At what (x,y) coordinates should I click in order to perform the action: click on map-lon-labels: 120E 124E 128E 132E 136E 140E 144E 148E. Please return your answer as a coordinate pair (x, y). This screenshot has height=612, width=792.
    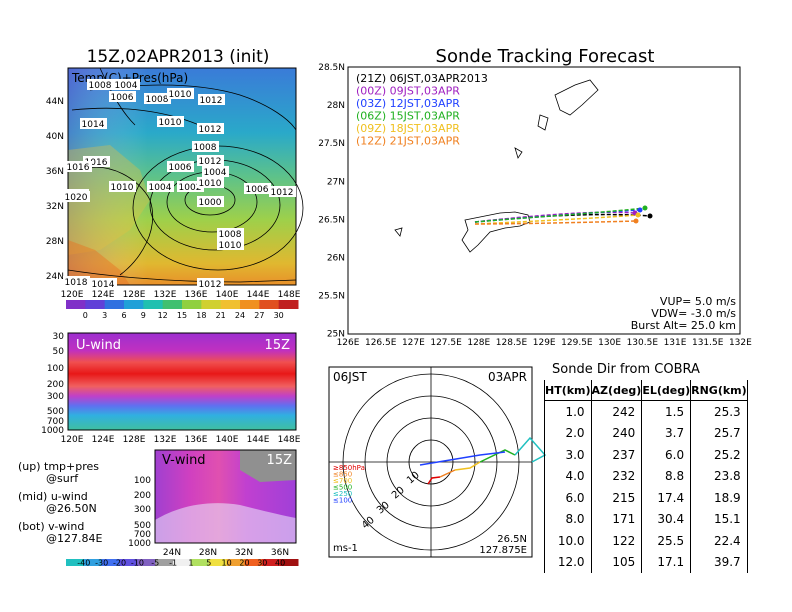
    Looking at the image, I should click on (181, 295).